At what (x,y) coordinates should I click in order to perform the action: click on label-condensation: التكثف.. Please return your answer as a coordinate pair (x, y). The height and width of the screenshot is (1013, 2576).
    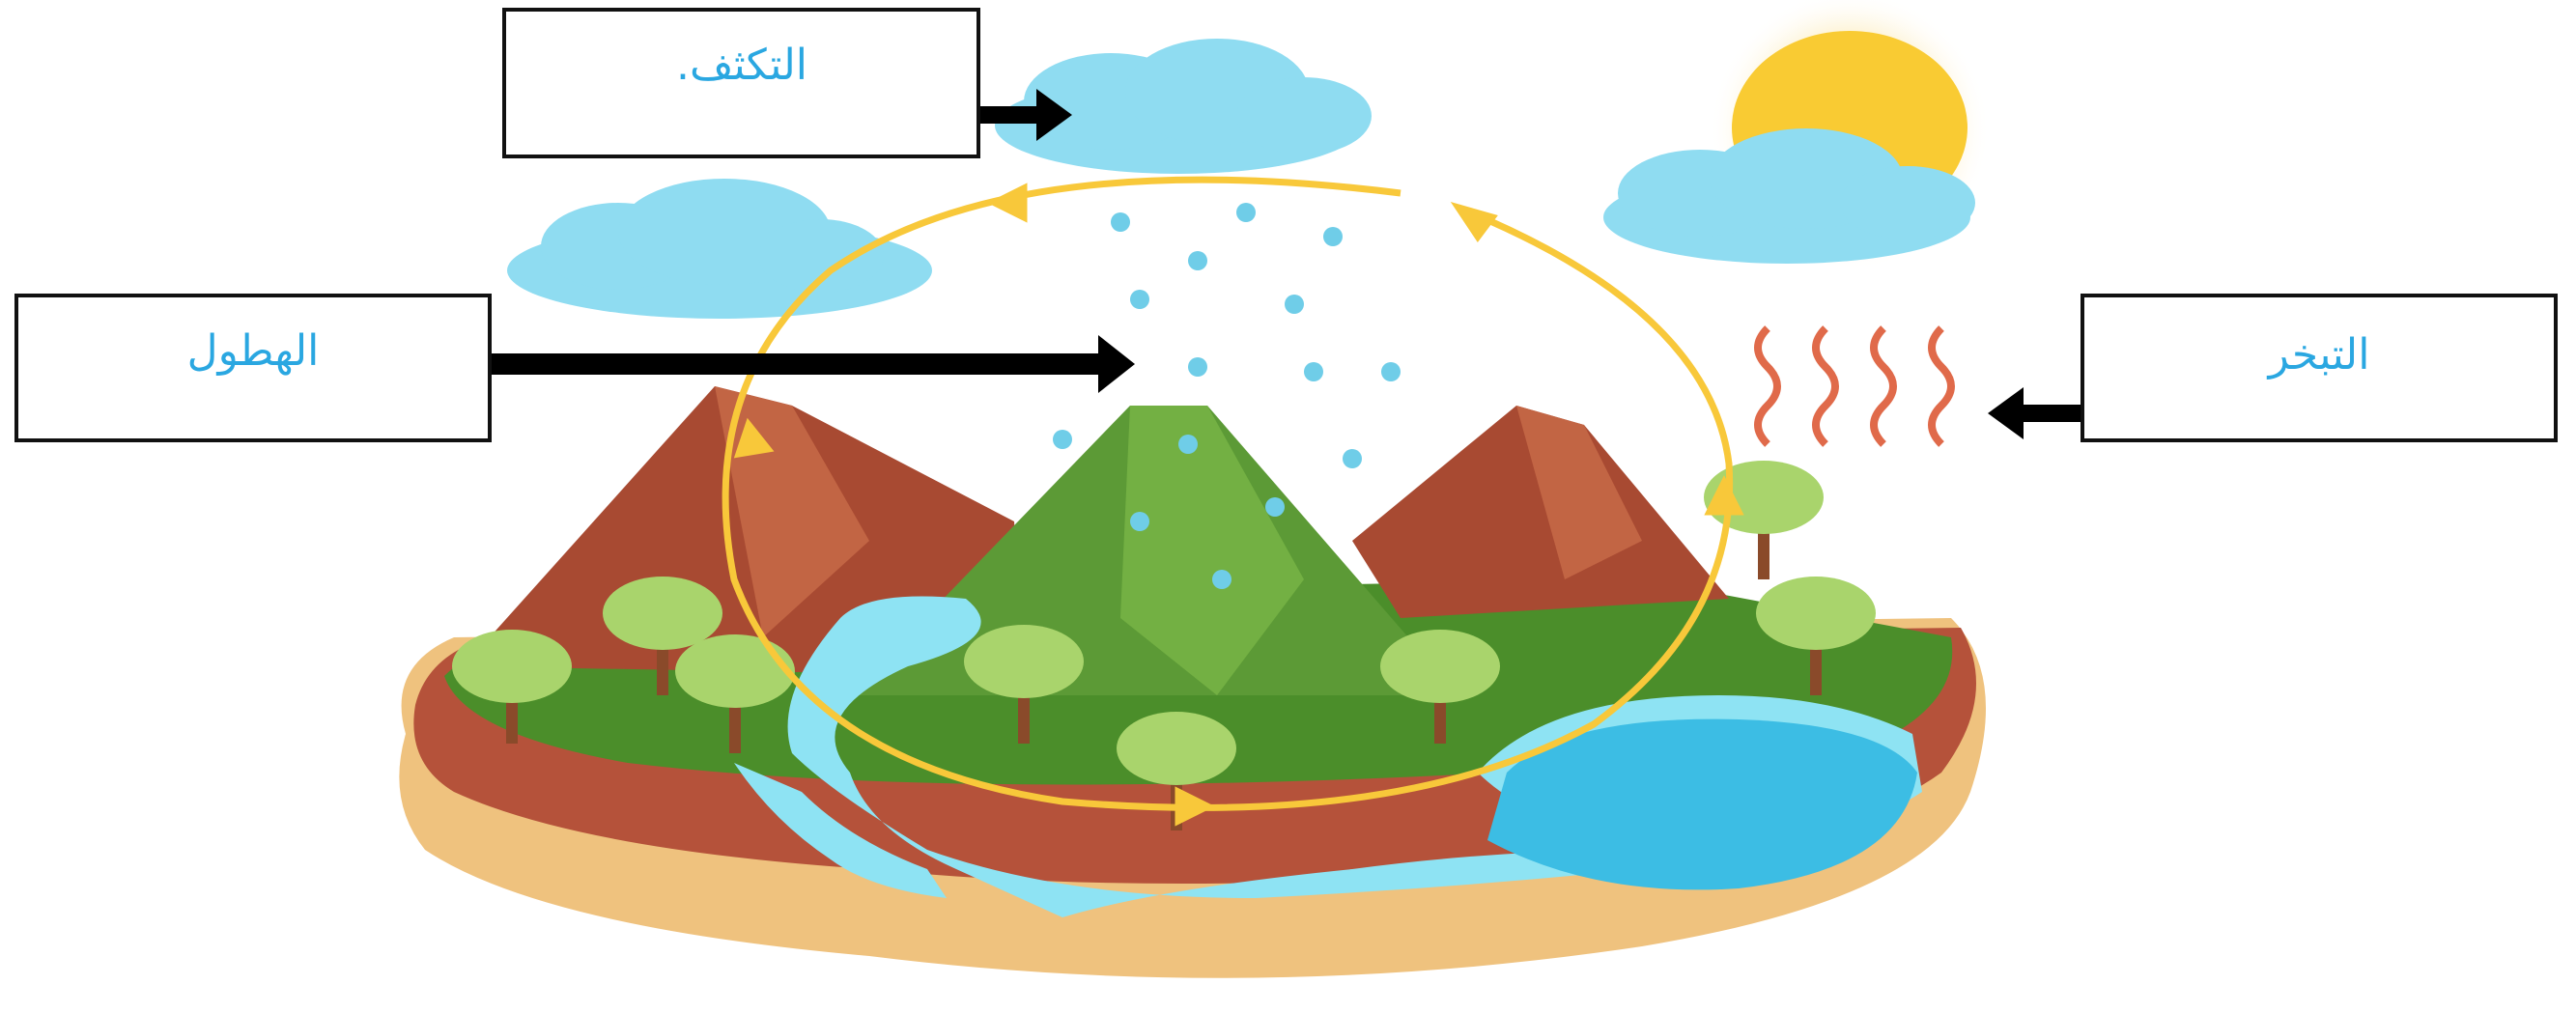
    Looking at the image, I should click on (741, 83).